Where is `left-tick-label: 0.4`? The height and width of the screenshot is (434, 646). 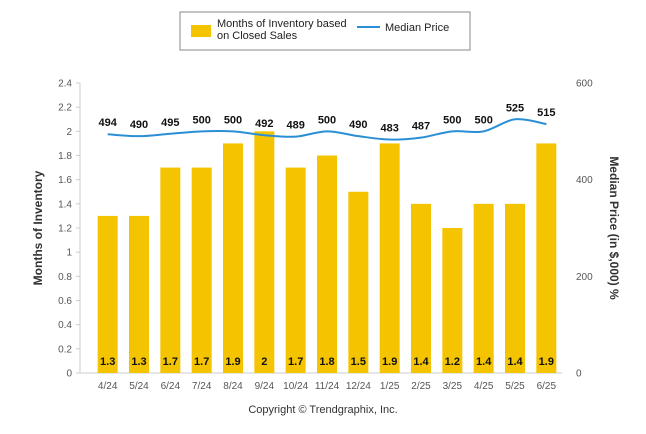 left-tick-label: 0.4 is located at coordinates (65, 325).